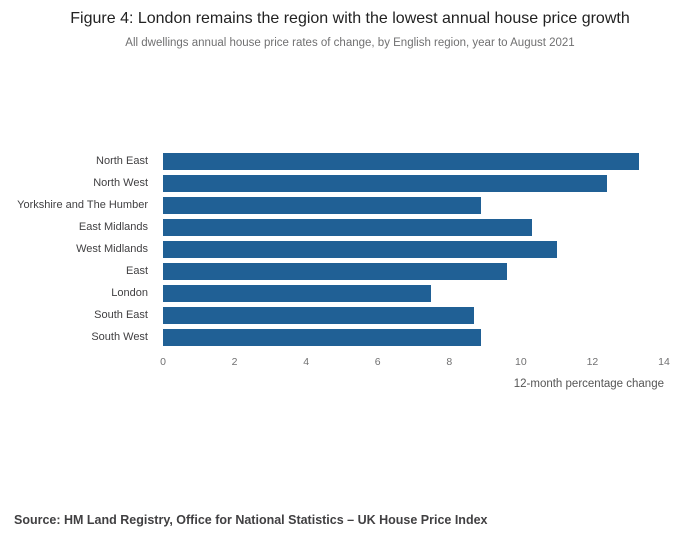 This screenshot has height=549, width=700. I want to click on x-tick-label: 14, so click(664, 362).